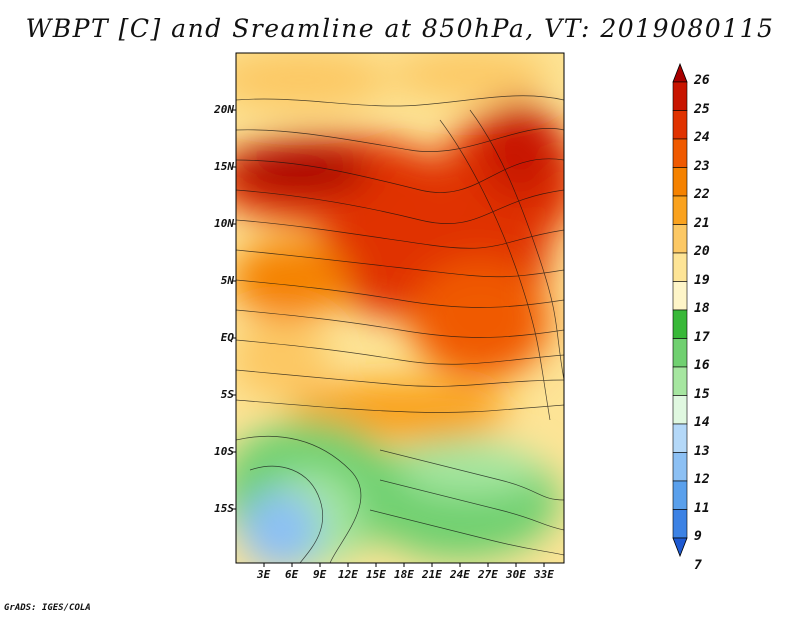  What do you see at coordinates (702, 251) in the screenshot?
I see `colorbar-label: 20` at bounding box center [702, 251].